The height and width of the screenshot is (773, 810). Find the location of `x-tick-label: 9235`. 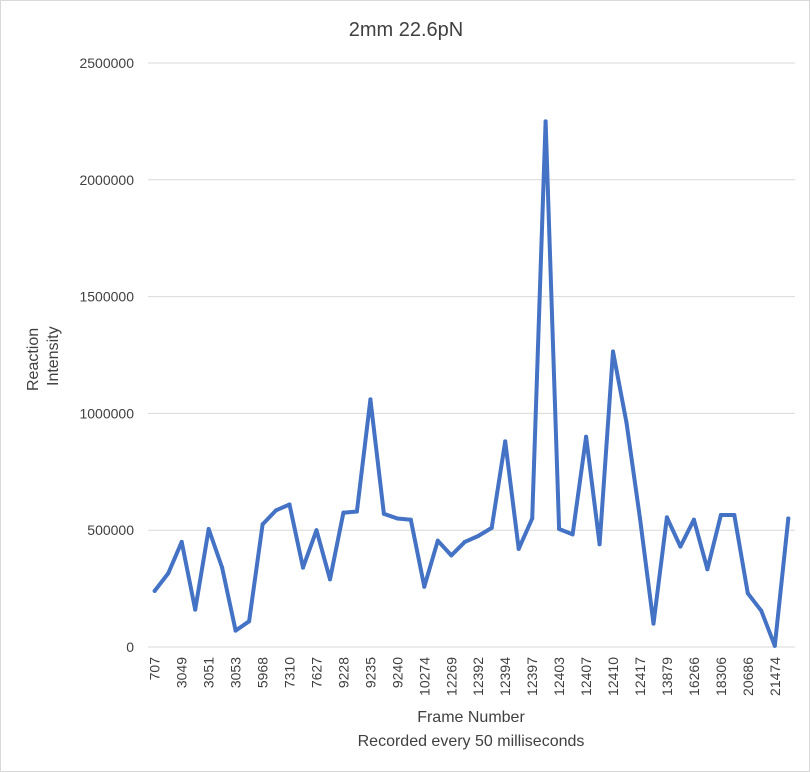

x-tick-label: 9235 is located at coordinates (370, 672).